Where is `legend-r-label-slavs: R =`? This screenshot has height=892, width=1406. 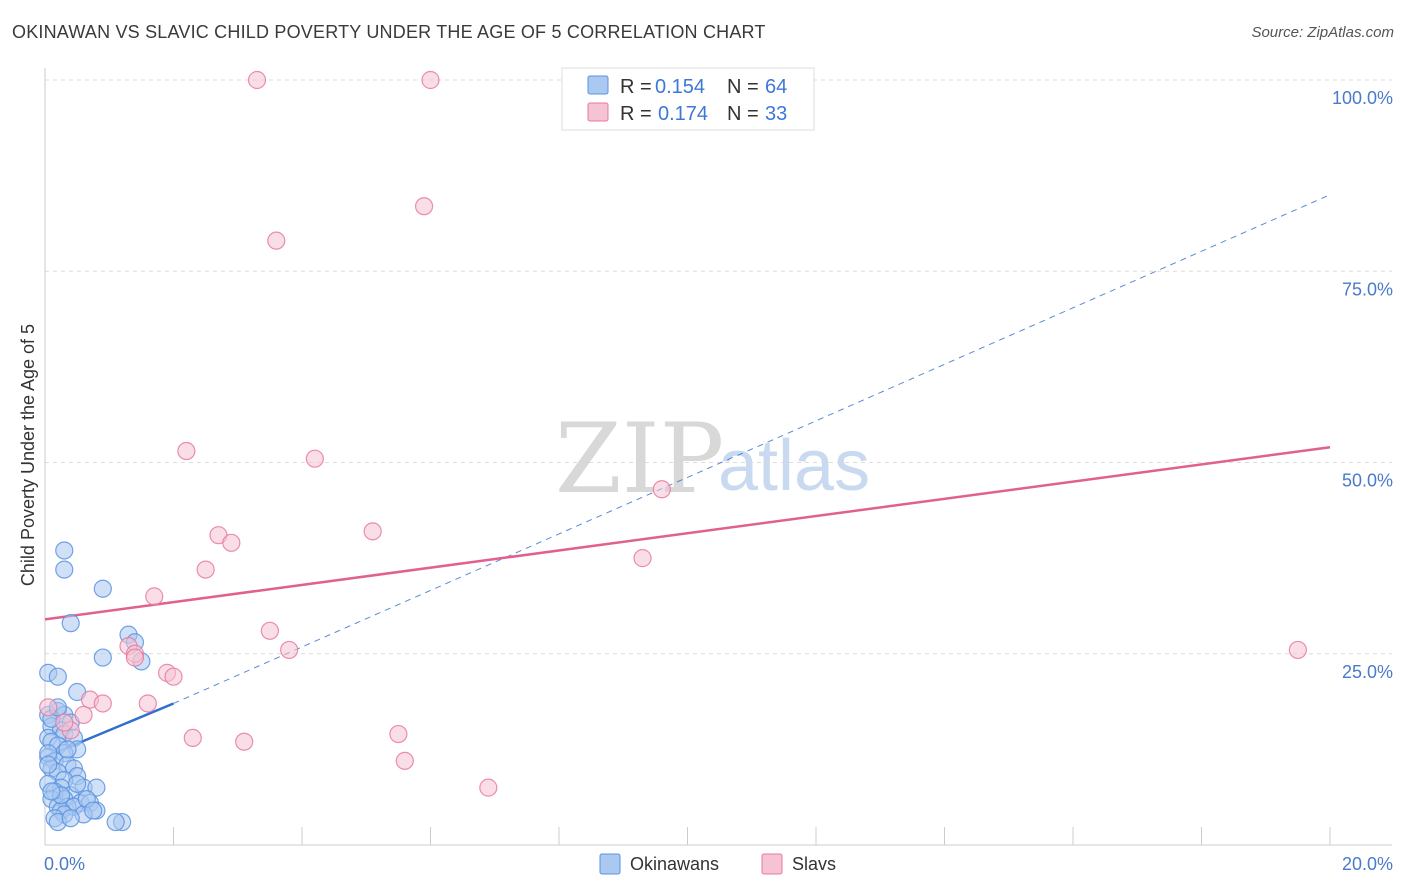
legend-r-label-slavs: R = is located at coordinates (636, 114).